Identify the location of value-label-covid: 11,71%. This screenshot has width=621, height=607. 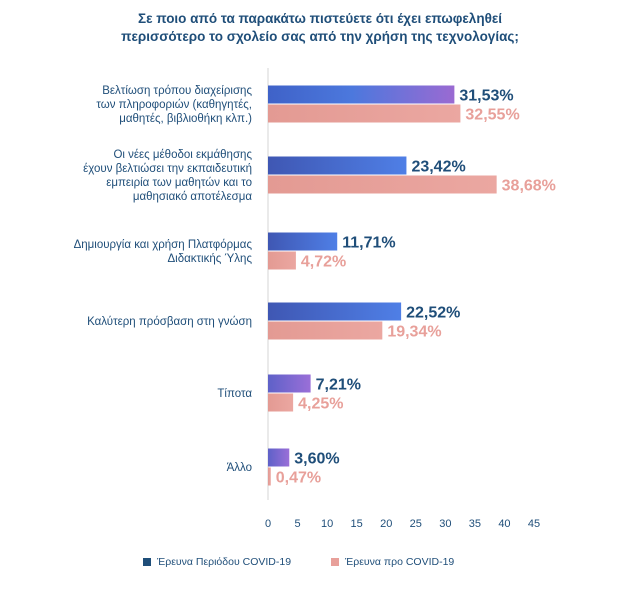
(368, 243).